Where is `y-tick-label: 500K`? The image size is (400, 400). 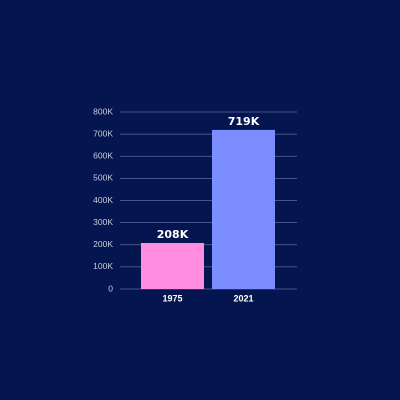 y-tick-label: 500K is located at coordinates (103, 178).